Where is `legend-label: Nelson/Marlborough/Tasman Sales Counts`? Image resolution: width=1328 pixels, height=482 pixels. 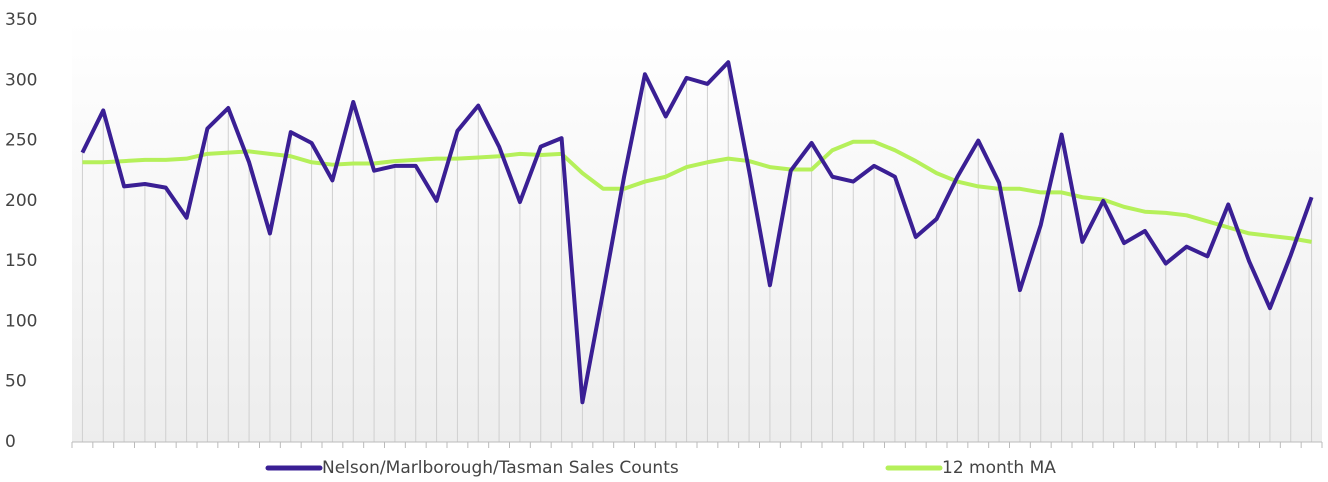 legend-label: Nelson/Marlborough/Tasman Sales Counts is located at coordinates (500, 468).